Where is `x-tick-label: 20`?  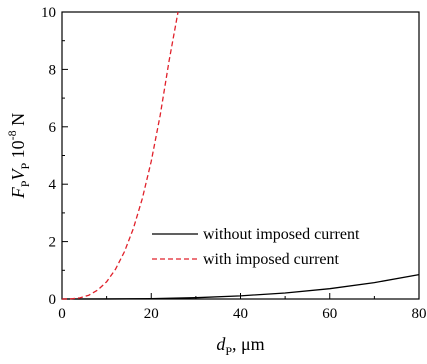 x-tick-label: 20 is located at coordinates (151, 314).